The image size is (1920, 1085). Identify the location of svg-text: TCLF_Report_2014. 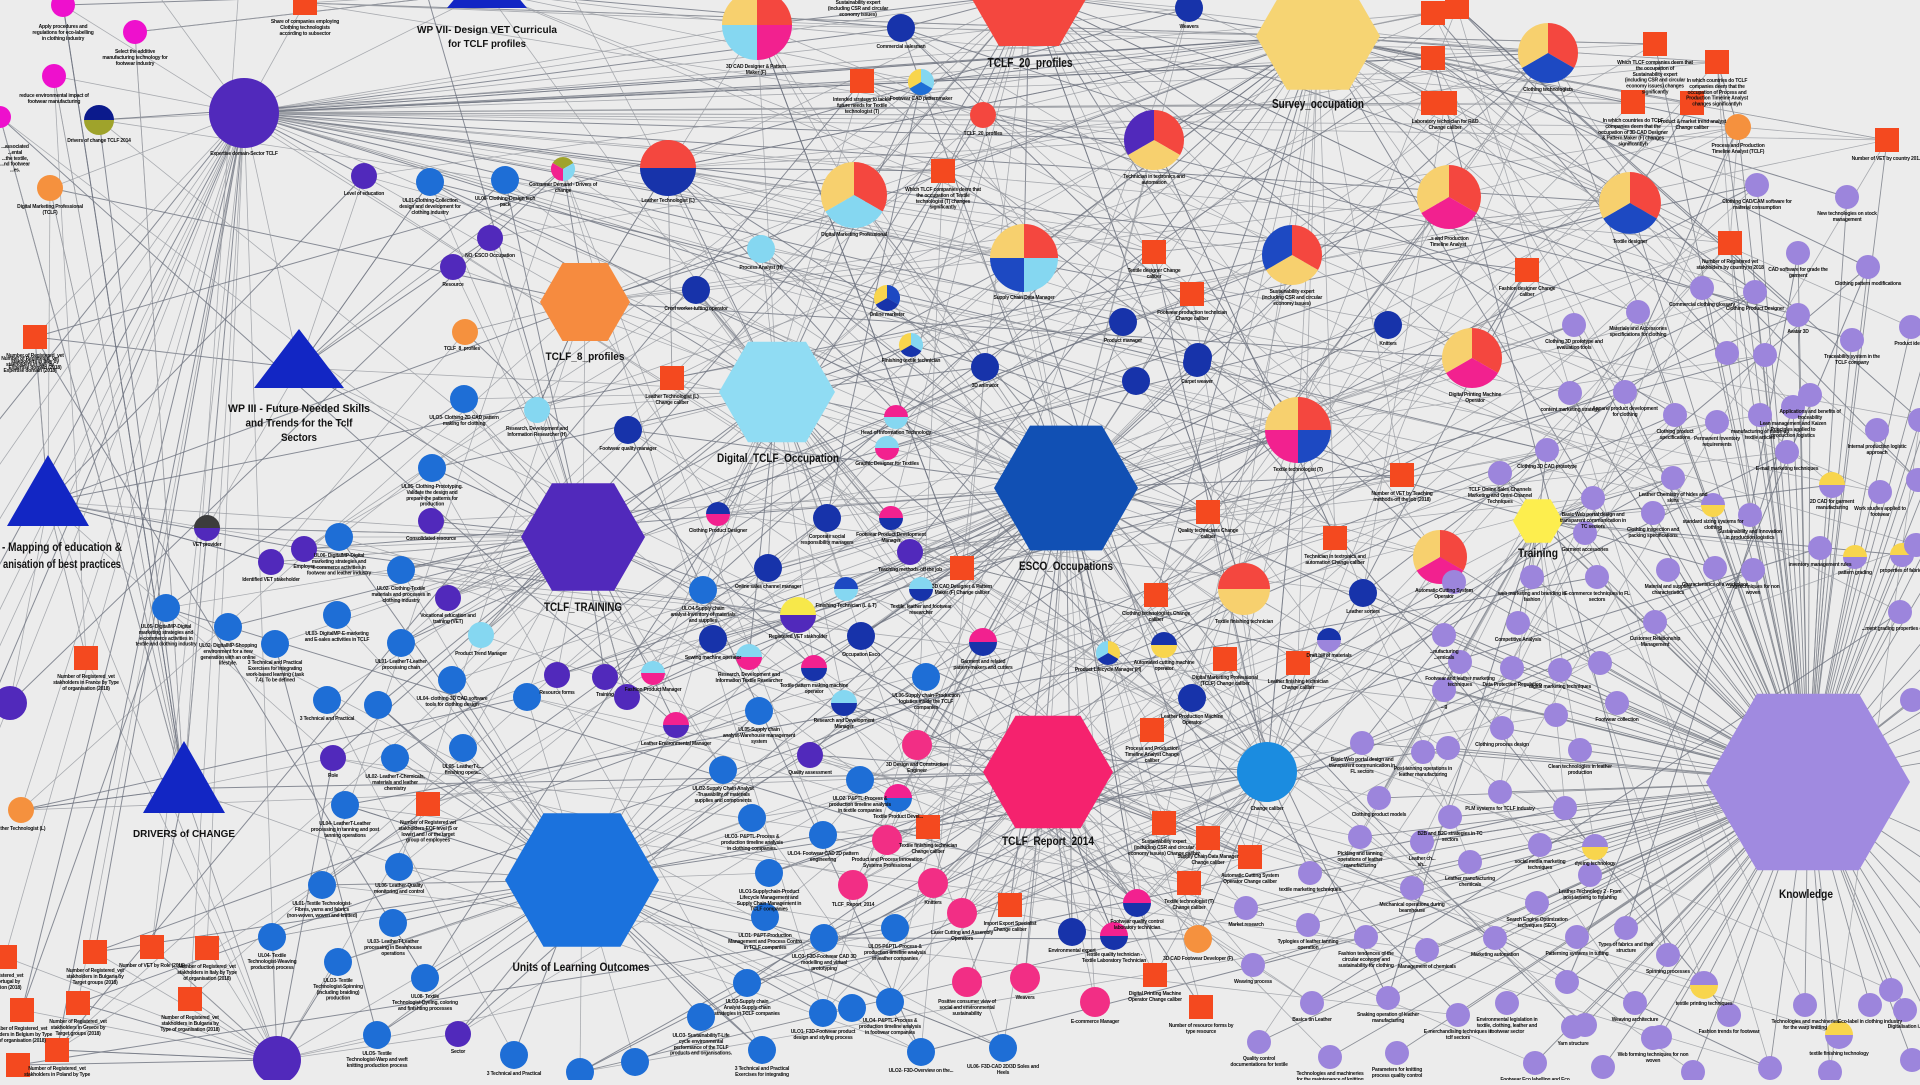
(1048, 841).